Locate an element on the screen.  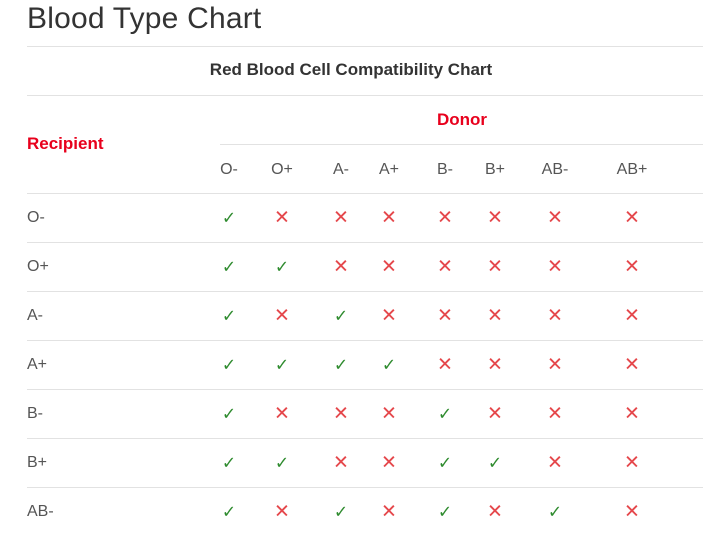
chart-subtitle: Red Blood Cell Compatibility Chart is located at coordinates (351, 69).